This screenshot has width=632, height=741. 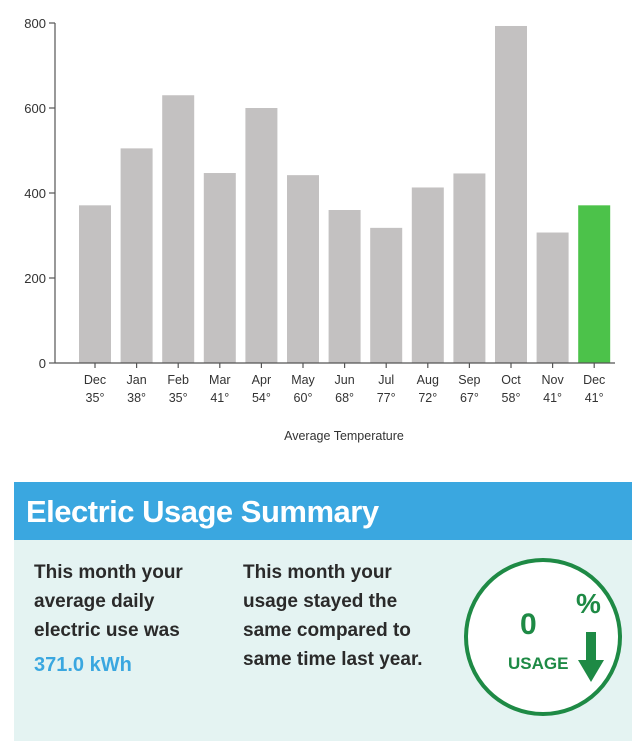 What do you see at coordinates (591, 657) in the screenshot?
I see `down-arrow-icon` at bounding box center [591, 657].